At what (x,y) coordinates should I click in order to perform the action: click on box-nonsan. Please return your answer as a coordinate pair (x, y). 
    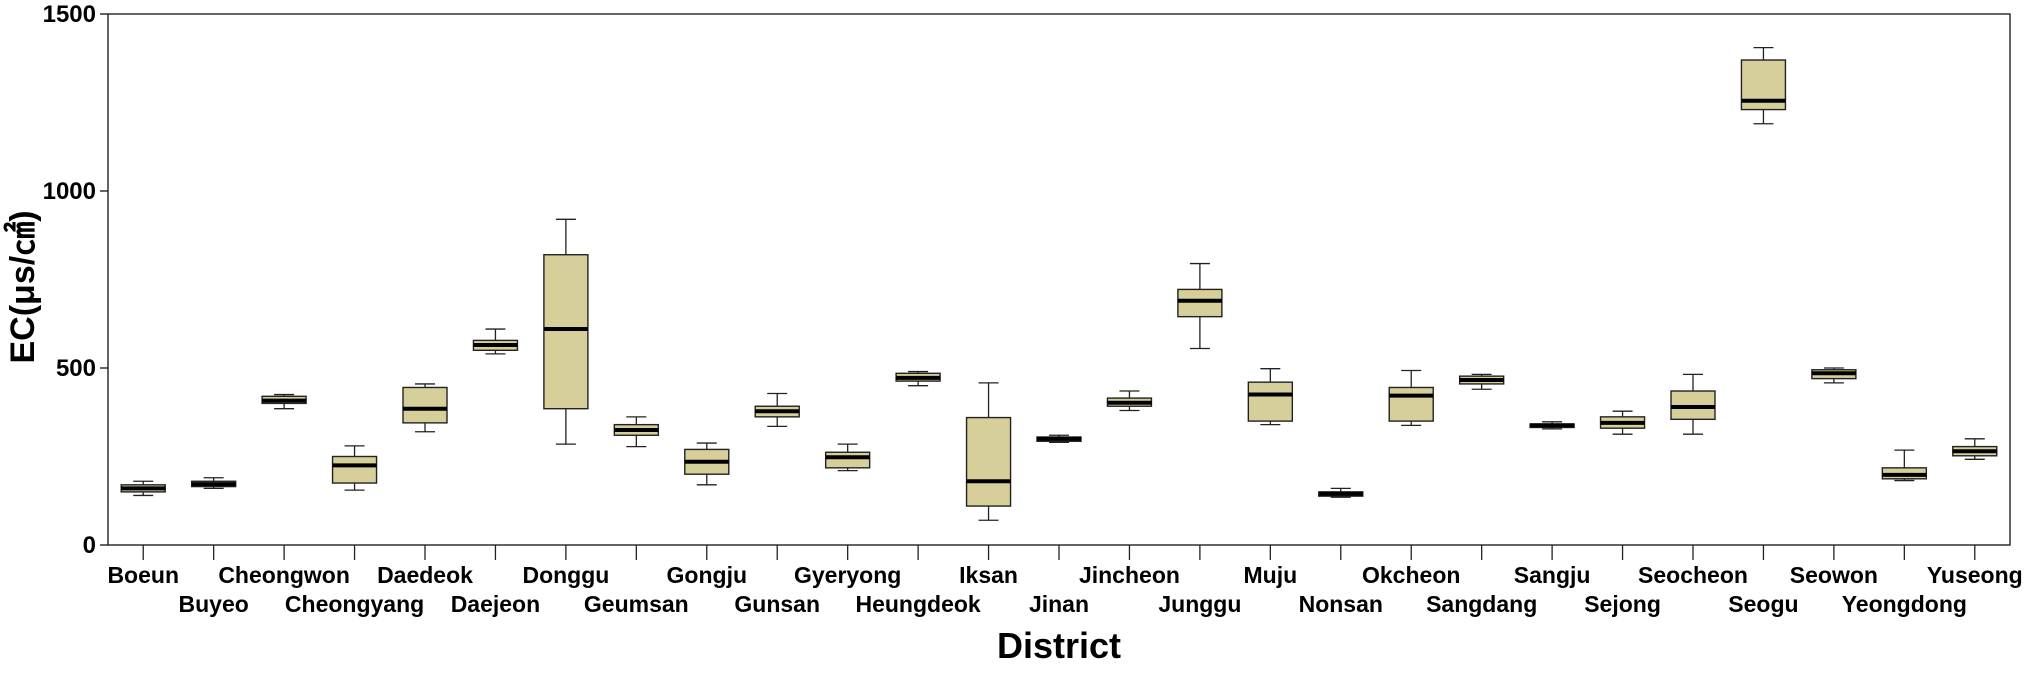
    Looking at the image, I should click on (1341, 492).